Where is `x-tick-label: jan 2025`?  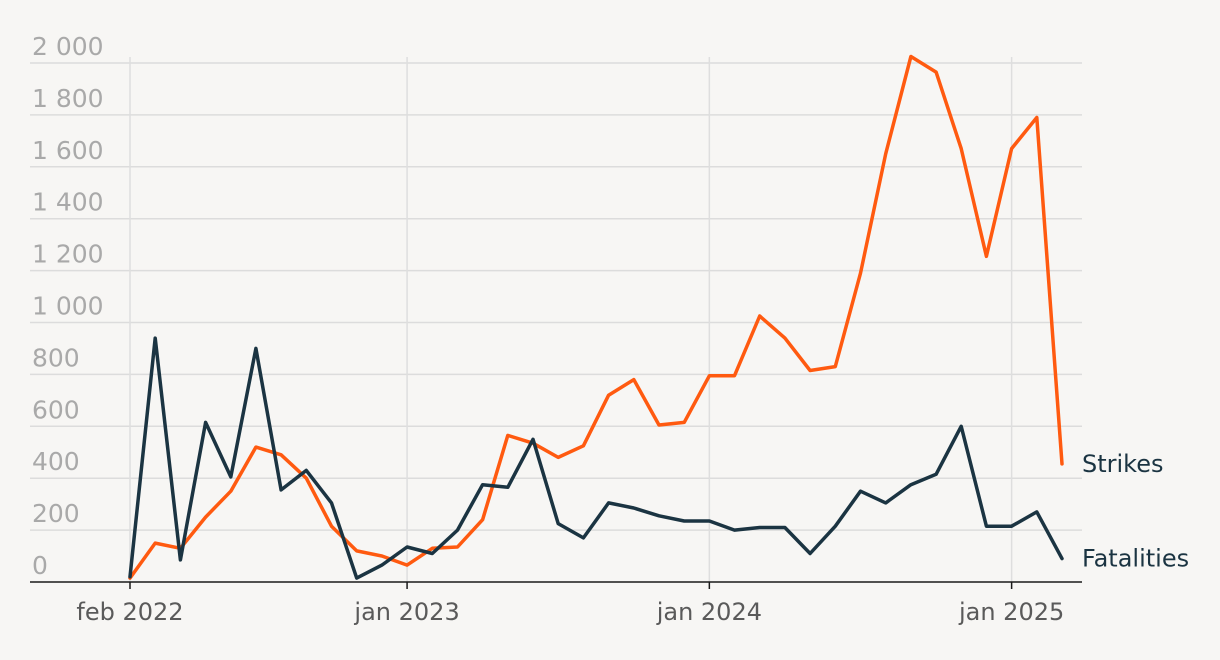
x-tick-label: jan 2025 is located at coordinates (1011, 612).